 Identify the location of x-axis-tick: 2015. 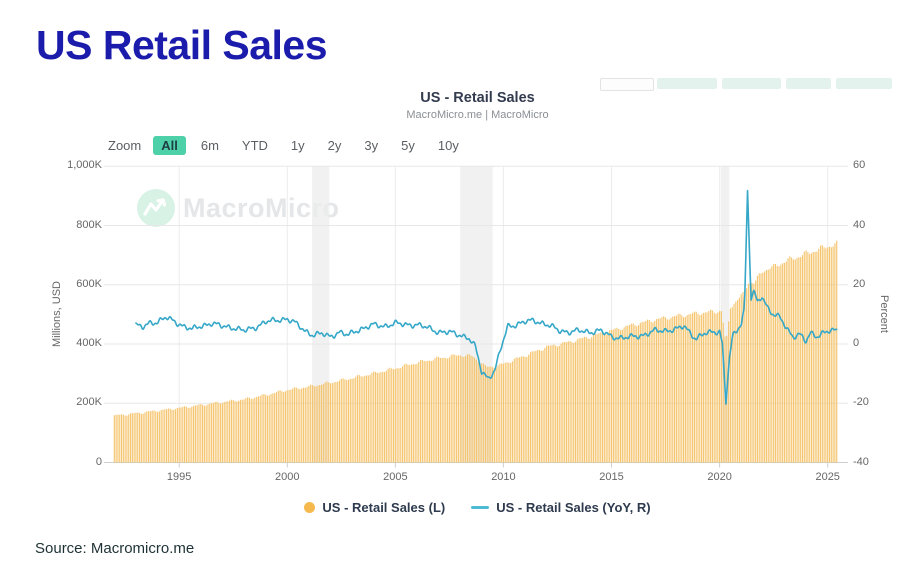
(611, 477).